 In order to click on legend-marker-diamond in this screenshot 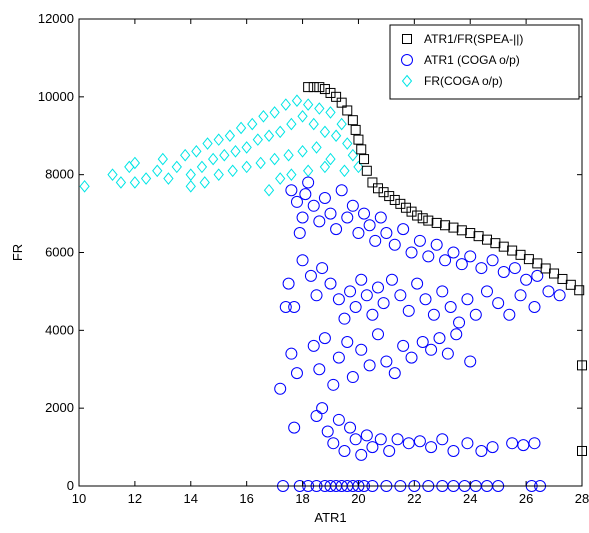, I will do `click(407, 81)`.